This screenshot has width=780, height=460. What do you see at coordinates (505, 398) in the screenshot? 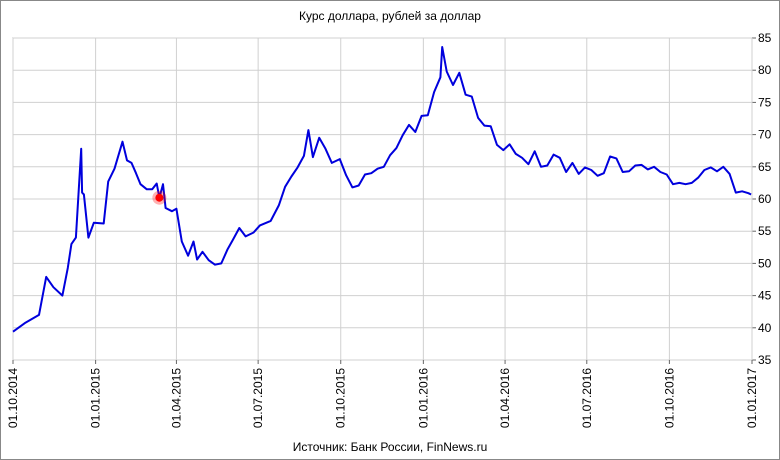
I see `x-tick-label: 01.04.2016` at bounding box center [505, 398].